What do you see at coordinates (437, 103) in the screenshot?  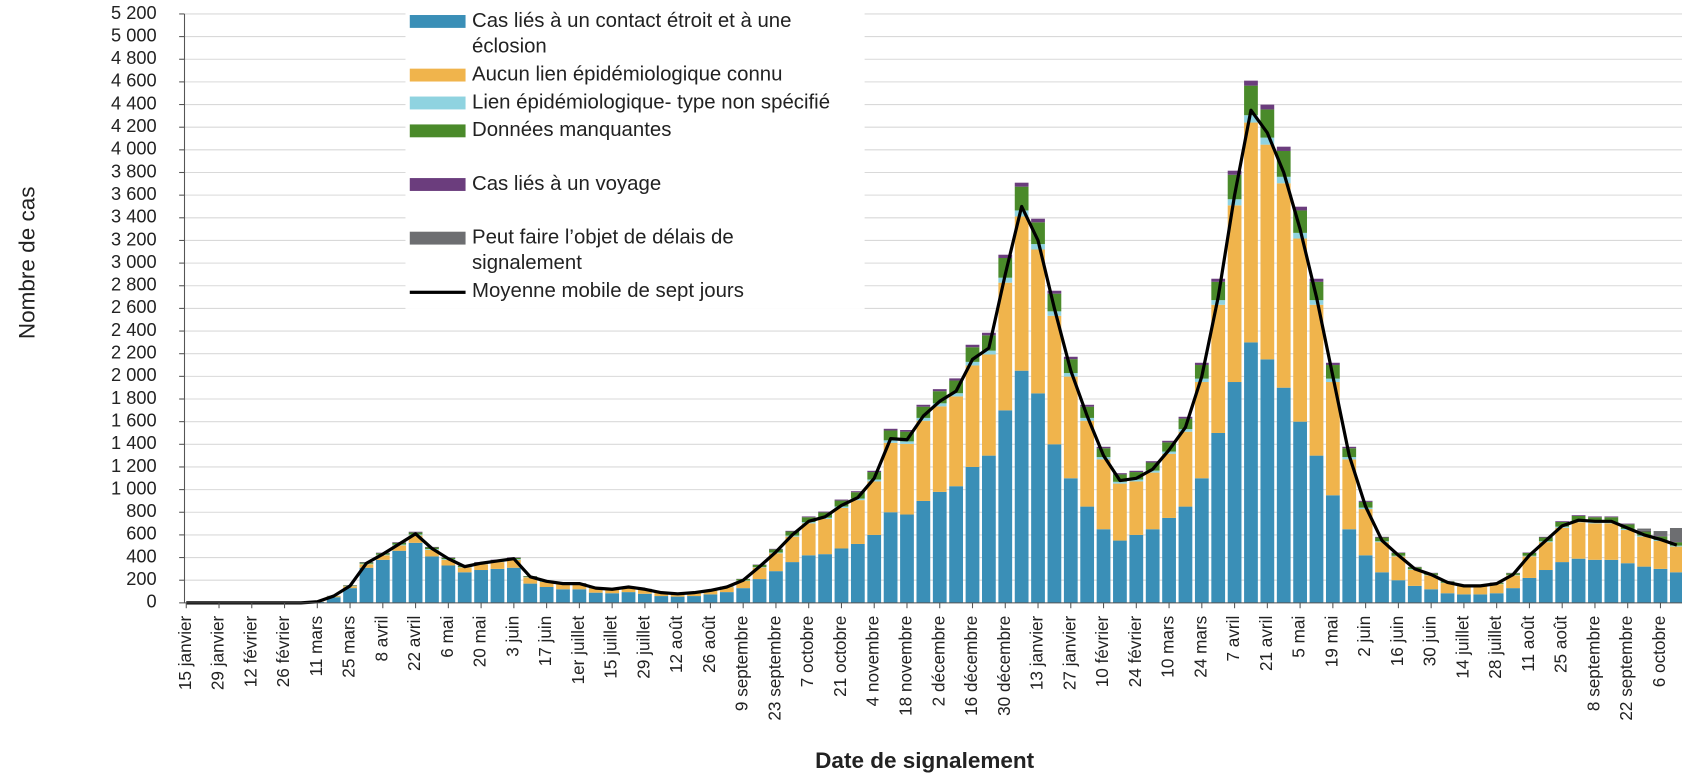 I see `legend-swatch` at bounding box center [437, 103].